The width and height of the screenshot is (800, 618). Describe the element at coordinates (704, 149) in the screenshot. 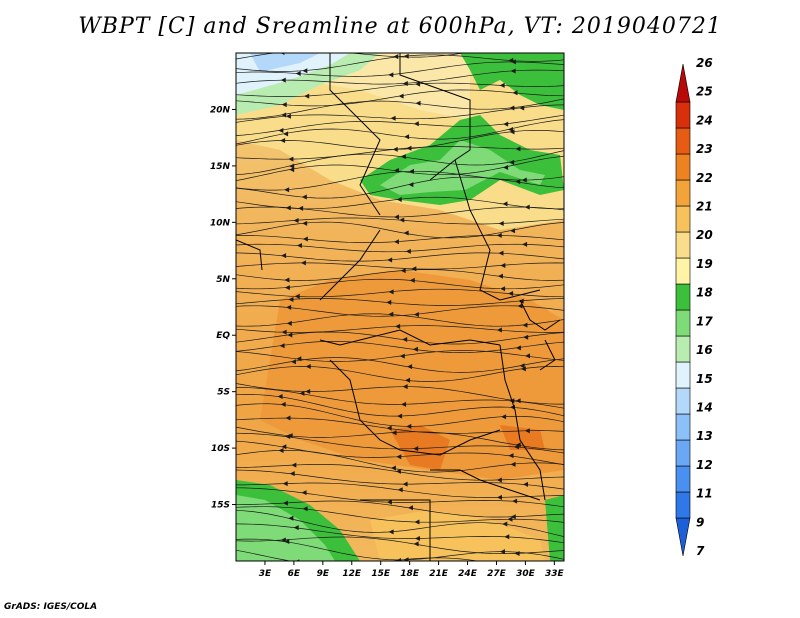

I see `colorbar-label: 23` at that location.